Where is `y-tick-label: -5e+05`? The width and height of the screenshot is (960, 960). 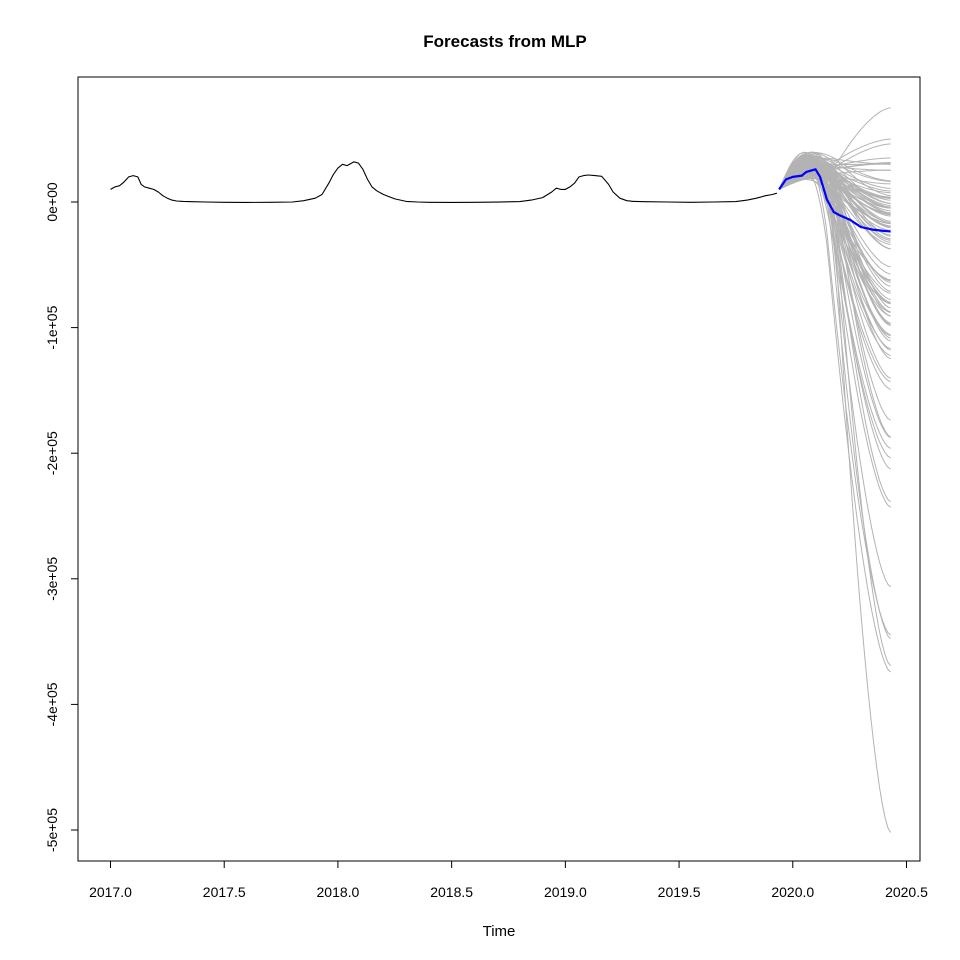 y-tick-label: -5e+05 is located at coordinates (52, 830).